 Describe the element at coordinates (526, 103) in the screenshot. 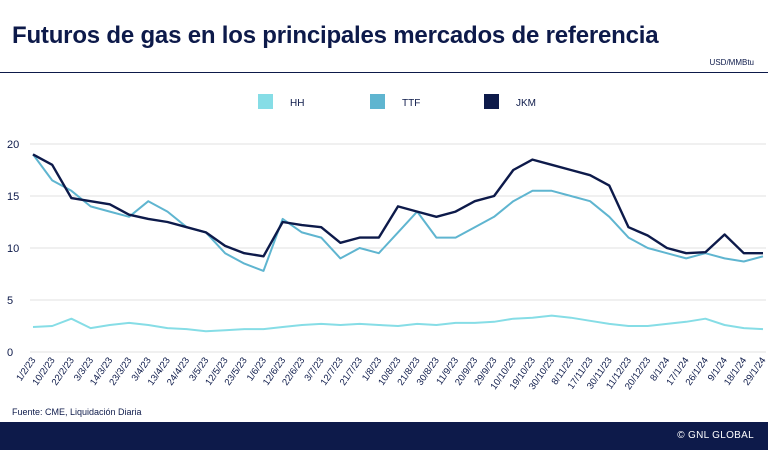

I see `legend-label-jkm: JKM` at that location.